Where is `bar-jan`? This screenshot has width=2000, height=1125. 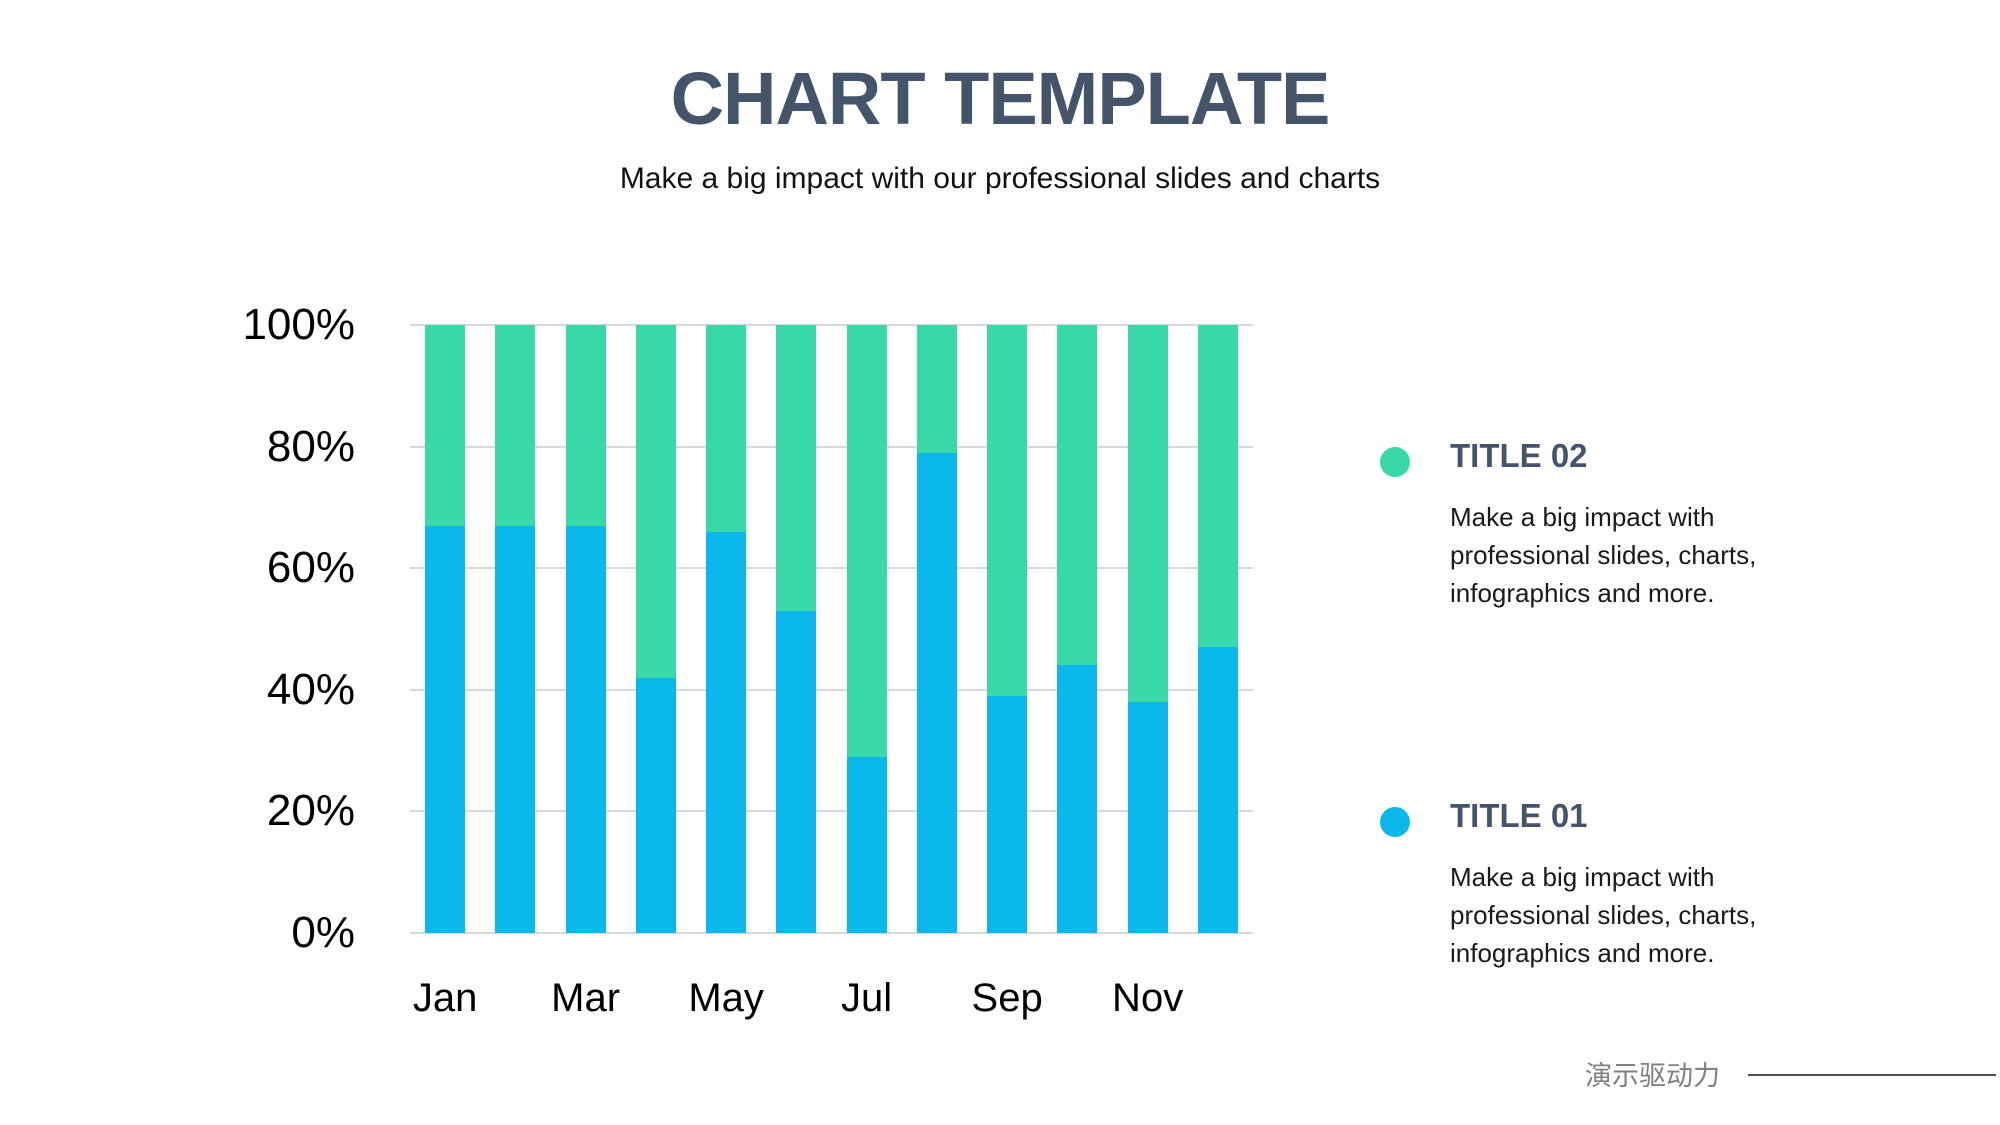
bar-jan is located at coordinates (445, 629).